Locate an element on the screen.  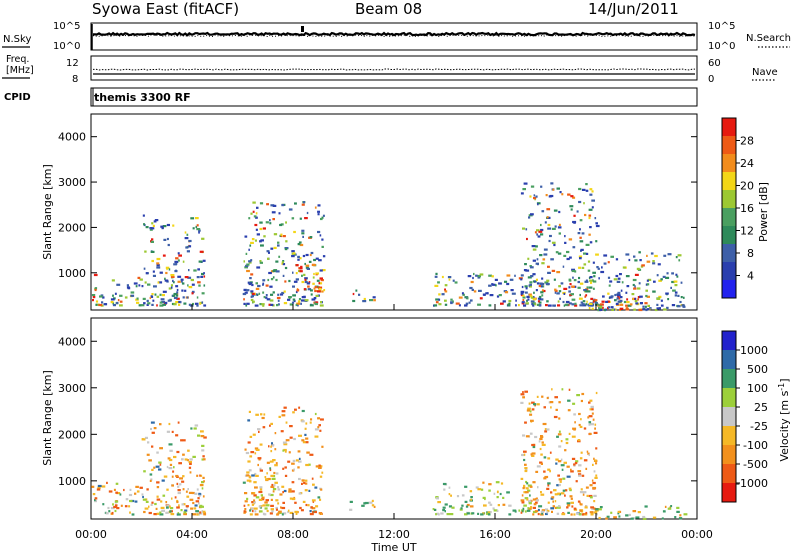
freq-right-tick-min: 0 is located at coordinates (711, 79).